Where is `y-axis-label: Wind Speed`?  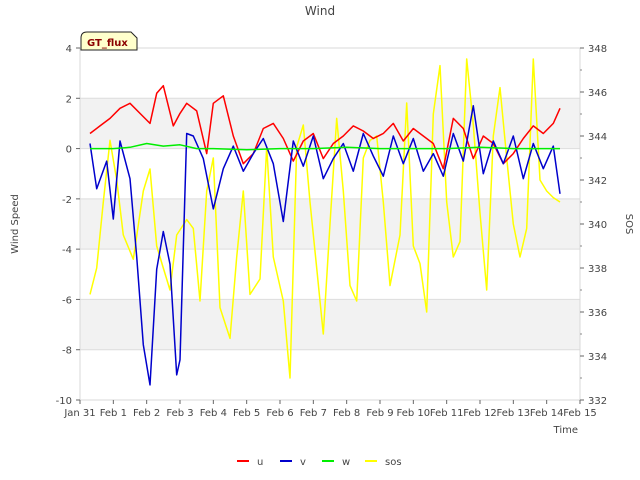
y-axis-label: Wind Speed is located at coordinates (15, 224).